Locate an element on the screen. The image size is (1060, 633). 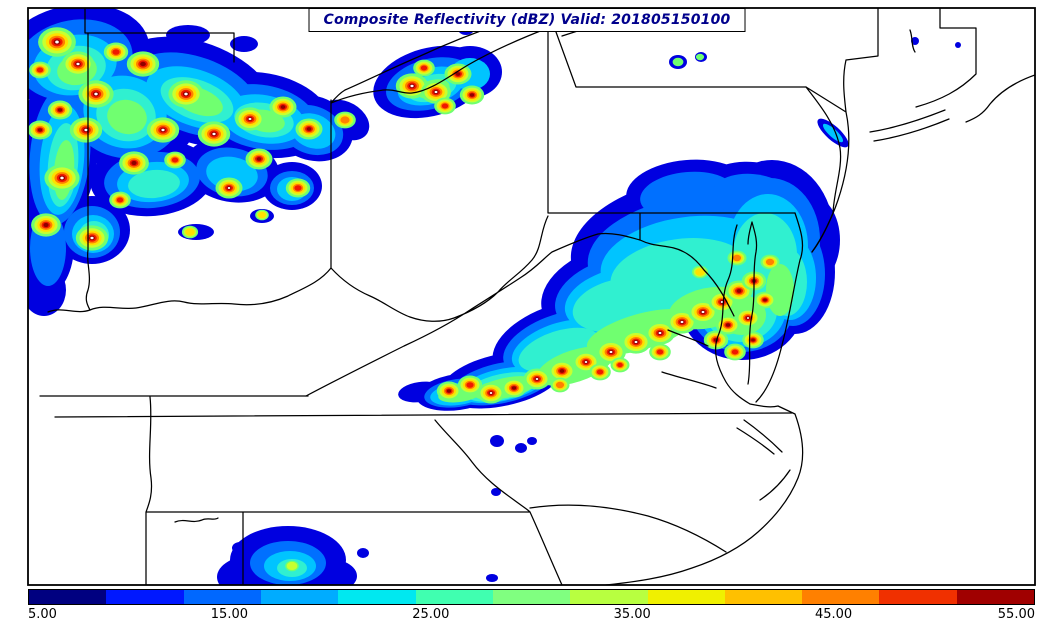
colorbar-tick-label: 25.00 is located at coordinates (431, 614).